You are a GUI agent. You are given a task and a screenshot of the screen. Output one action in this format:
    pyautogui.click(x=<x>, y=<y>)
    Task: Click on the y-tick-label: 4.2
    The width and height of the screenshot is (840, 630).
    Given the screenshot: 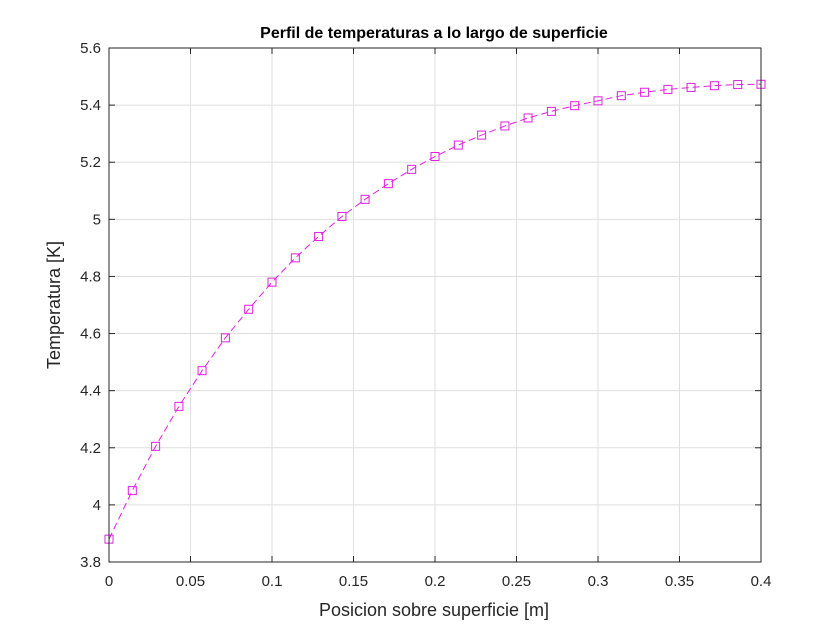 What is the action you would take?
    pyautogui.click(x=90, y=448)
    